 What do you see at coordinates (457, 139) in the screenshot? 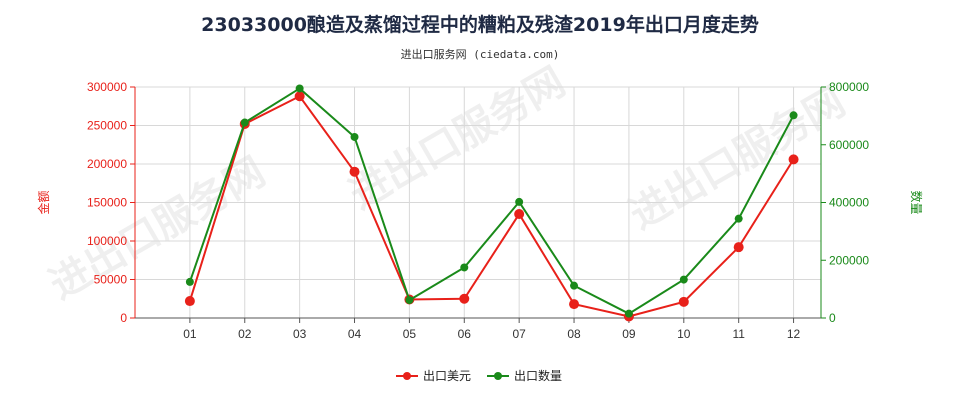
I see `watermark-text-2: 进出口服务网` at bounding box center [457, 139].